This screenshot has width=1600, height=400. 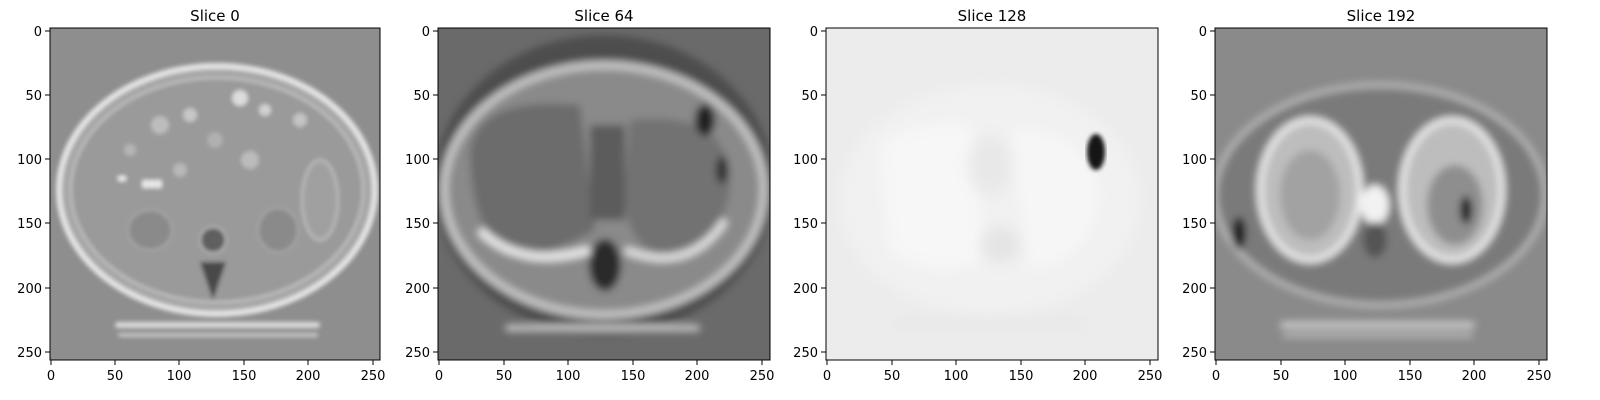 What do you see at coordinates (992, 16) in the screenshot?
I see `panel-title: Slice 128` at bounding box center [992, 16].